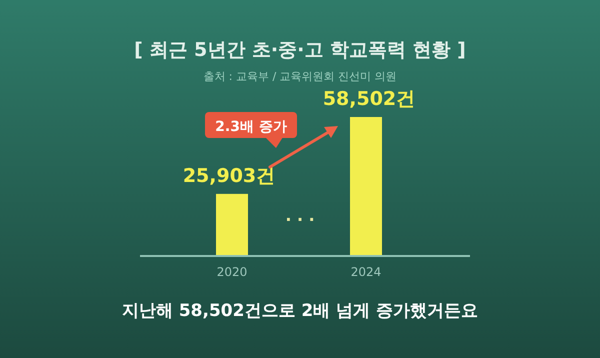 The width and height of the screenshot is (600, 358). What do you see at coordinates (300, 50) in the screenshot?
I see `chart-title: [ 최근 5년간 초·중·고 학교폭력 현황 ]` at bounding box center [300, 50].